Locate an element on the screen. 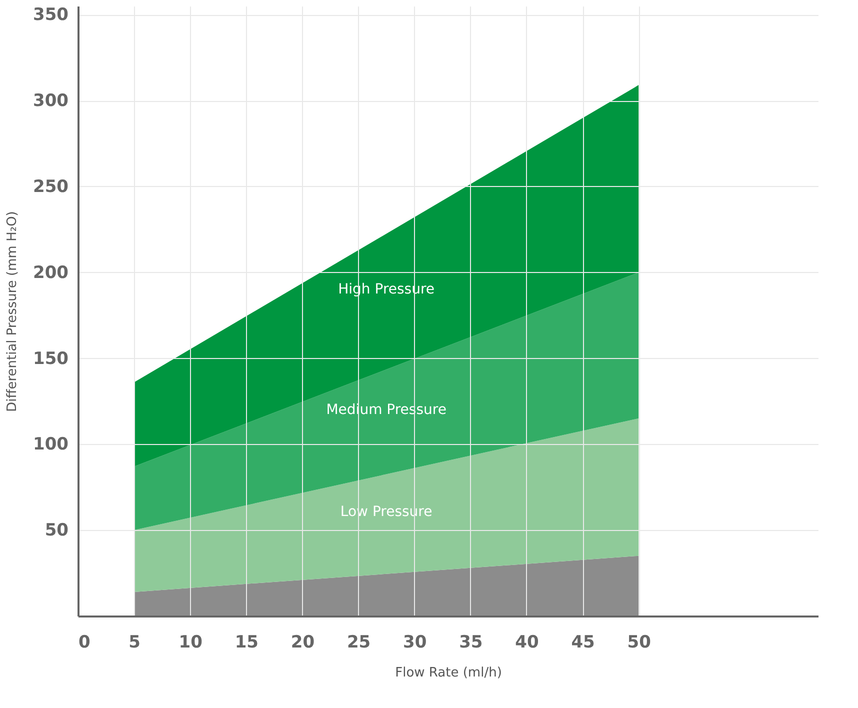 Image resolution: width=858 pixels, height=708 pixels. x-tick-label: 40 is located at coordinates (527, 642).